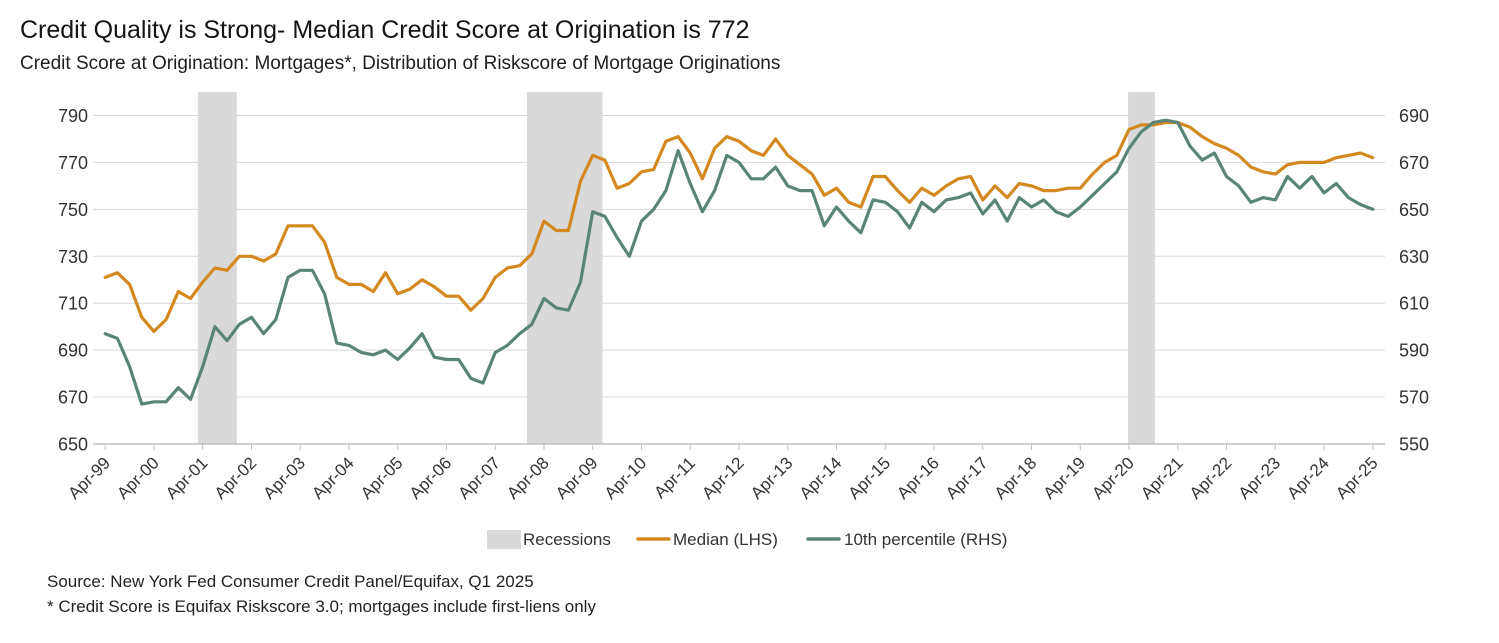  I want to click on y-left-tick-label: 650, so click(73, 445).